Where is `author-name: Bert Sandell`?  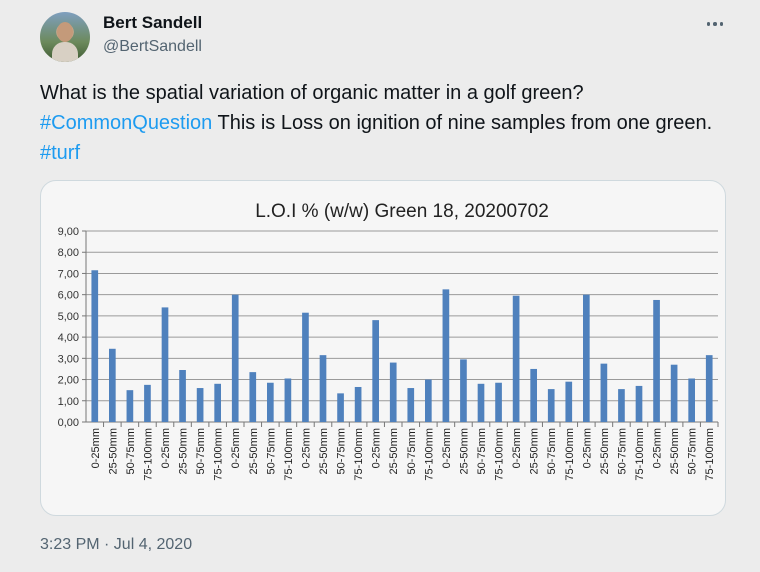
author-name: Bert Sandell is located at coordinates (153, 22).